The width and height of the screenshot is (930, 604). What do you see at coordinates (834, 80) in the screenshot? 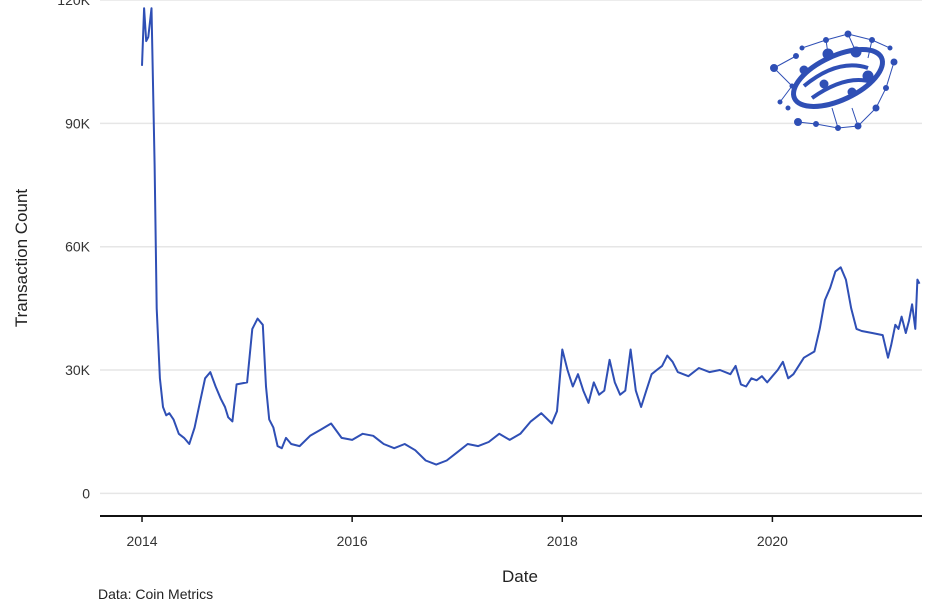
I see `network-globe-logo` at bounding box center [834, 80].